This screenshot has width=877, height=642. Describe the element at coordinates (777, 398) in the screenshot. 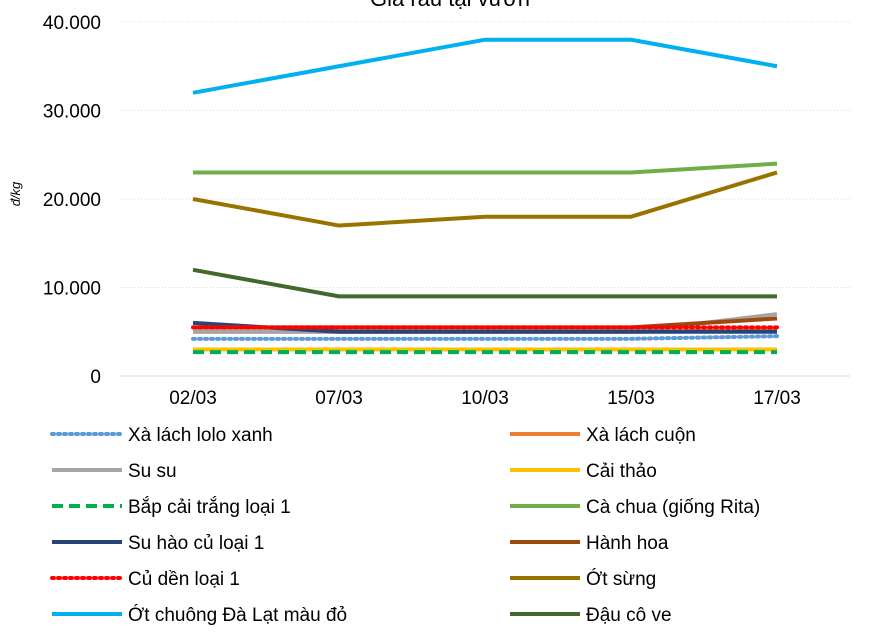

I see `x-tick-label: 17/03` at that location.